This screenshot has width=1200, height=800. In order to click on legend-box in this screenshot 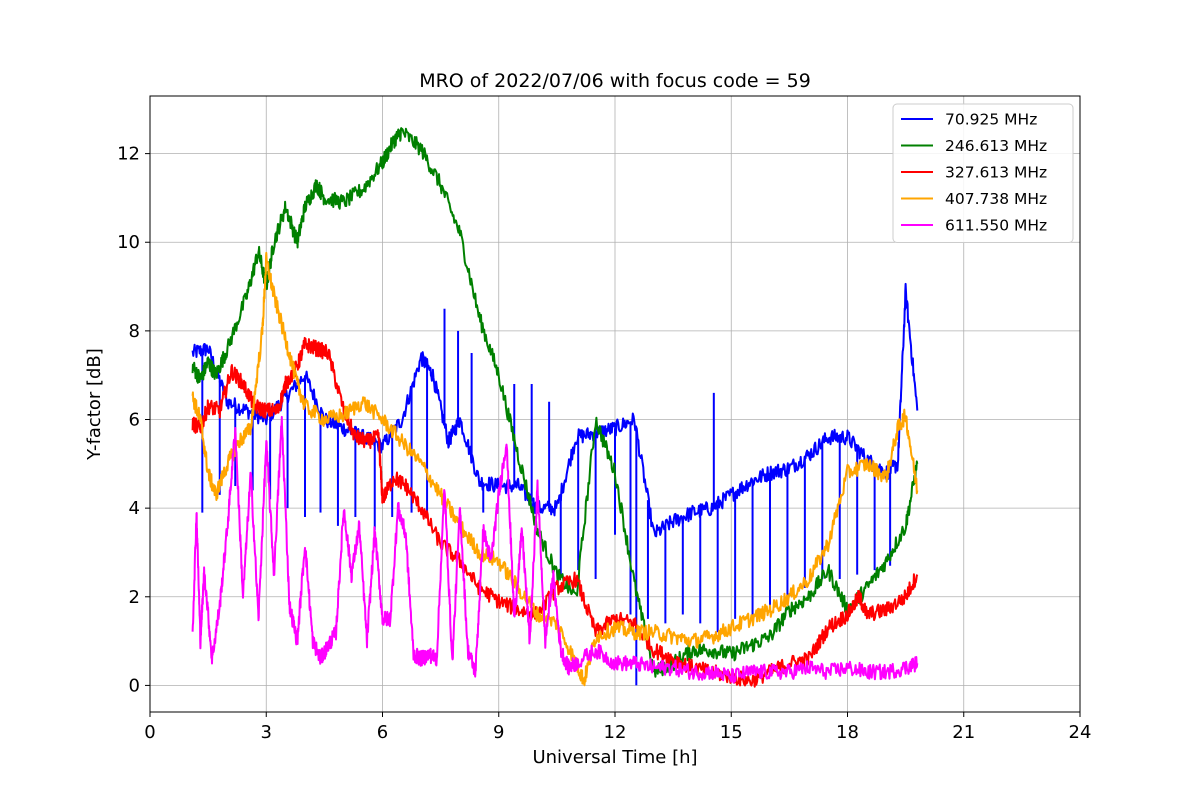, I will do `click(983, 173)`.